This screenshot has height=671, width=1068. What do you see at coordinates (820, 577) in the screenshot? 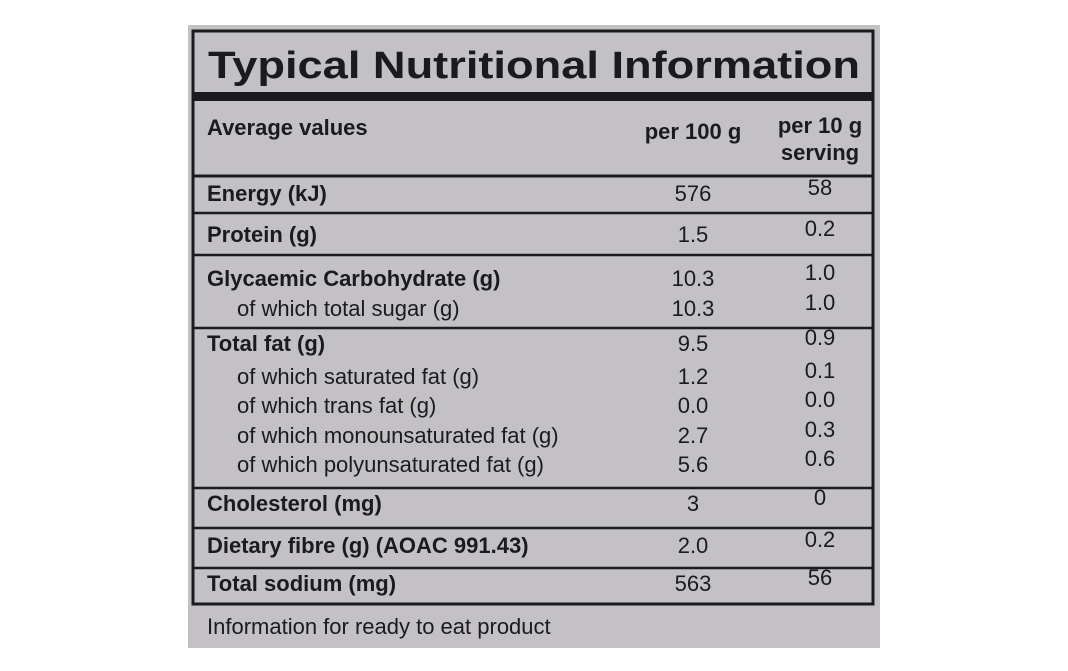
I see `per-serving-value: 56` at bounding box center [820, 577].